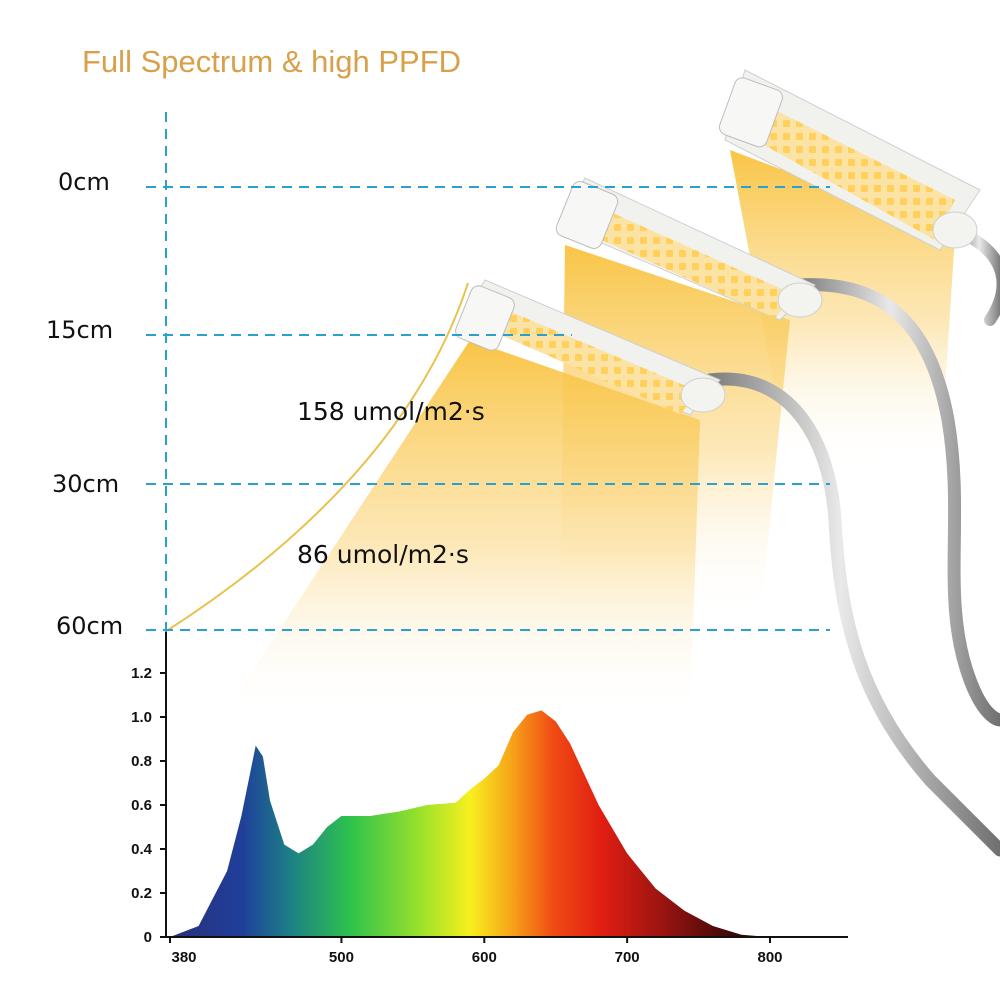 The height and width of the screenshot is (1000, 1000). I want to click on distance-label-15cm: 15cm, so click(80, 330).